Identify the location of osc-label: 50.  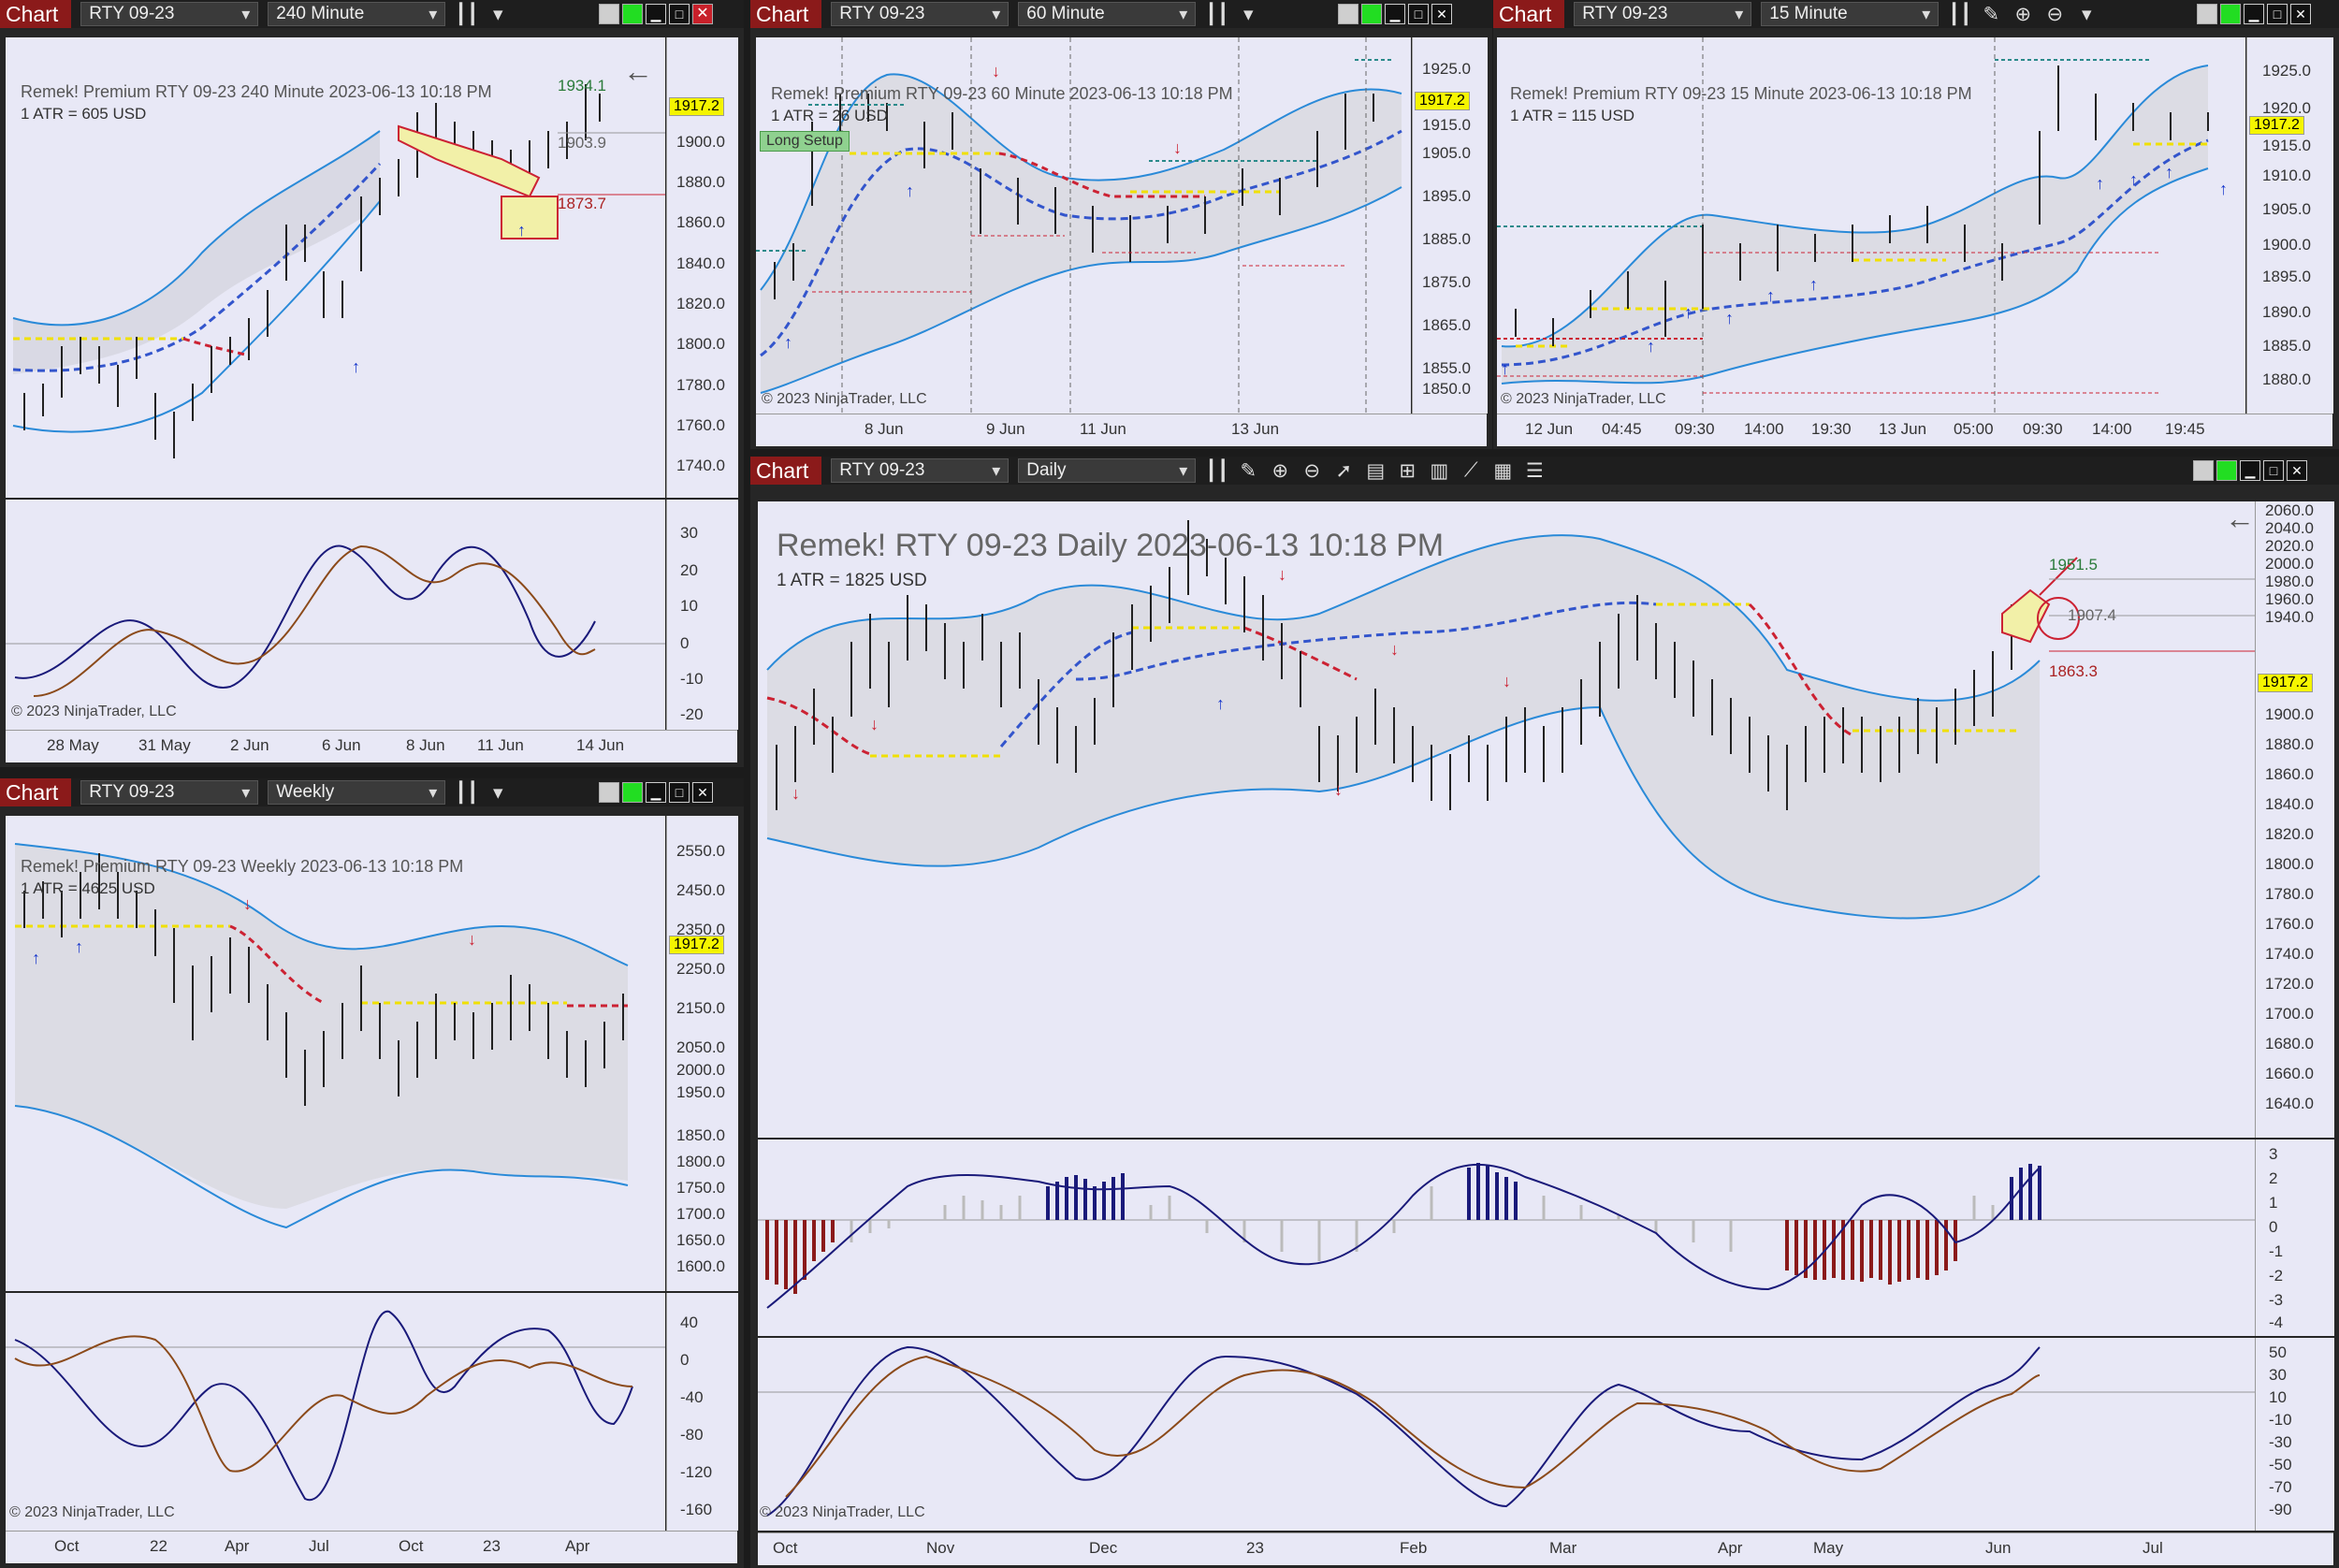
(2278, 1352).